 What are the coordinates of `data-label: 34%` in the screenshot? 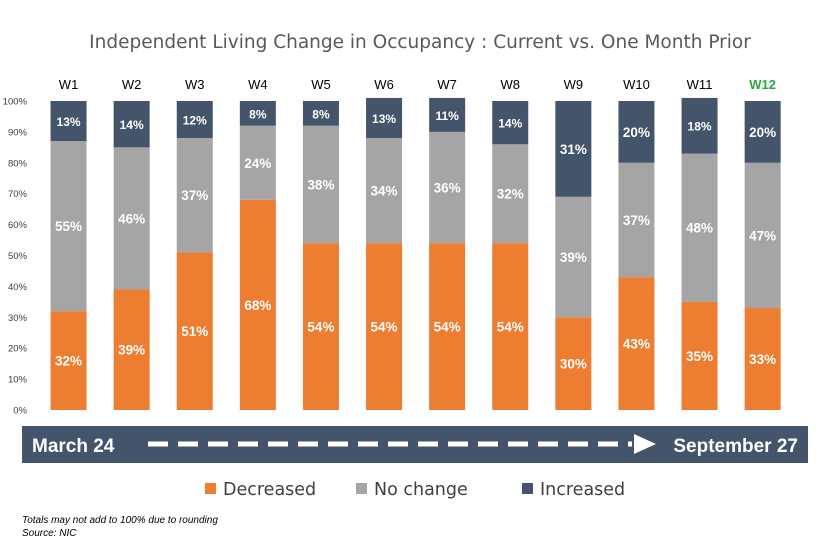 It's located at (384, 191).